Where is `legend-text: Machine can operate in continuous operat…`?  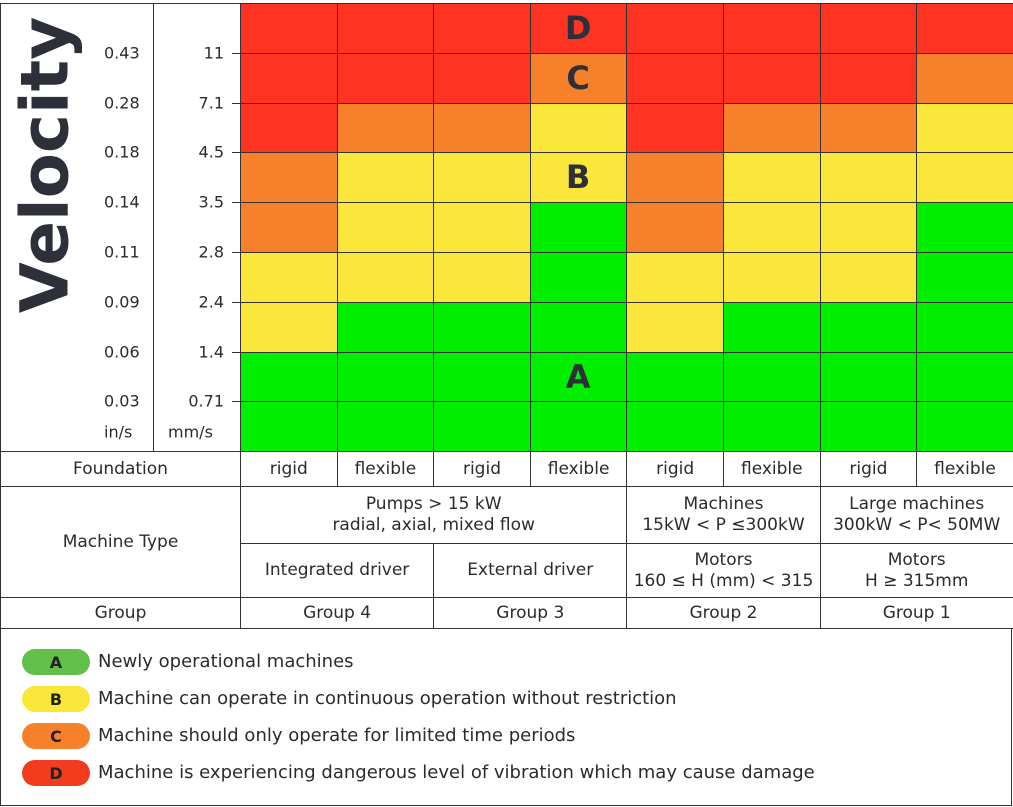 legend-text: Machine can operate in continuous operat… is located at coordinates (387, 698).